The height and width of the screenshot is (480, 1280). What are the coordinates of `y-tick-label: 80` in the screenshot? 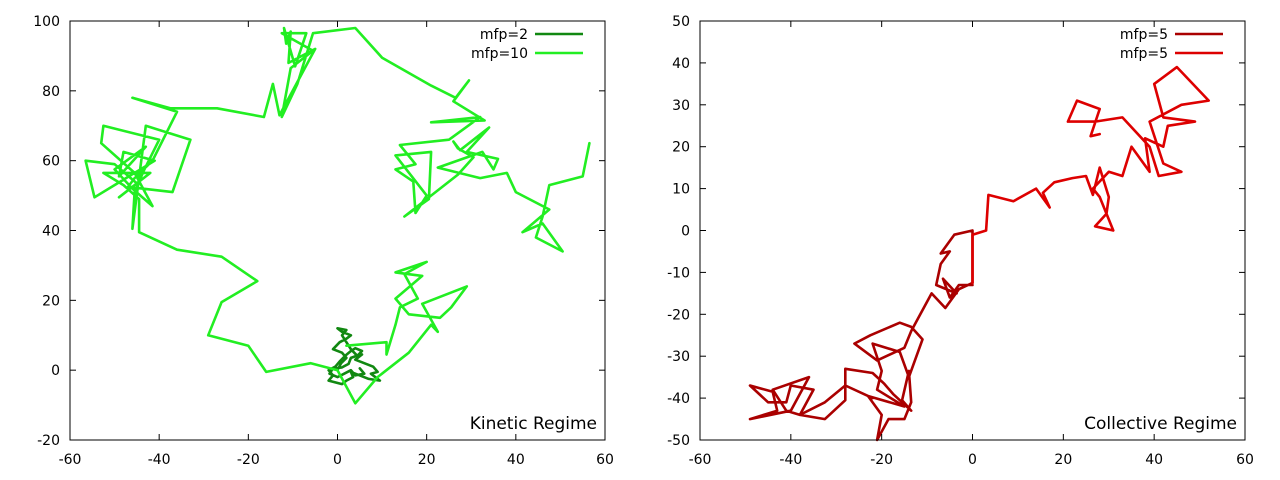 It's located at (51, 92).